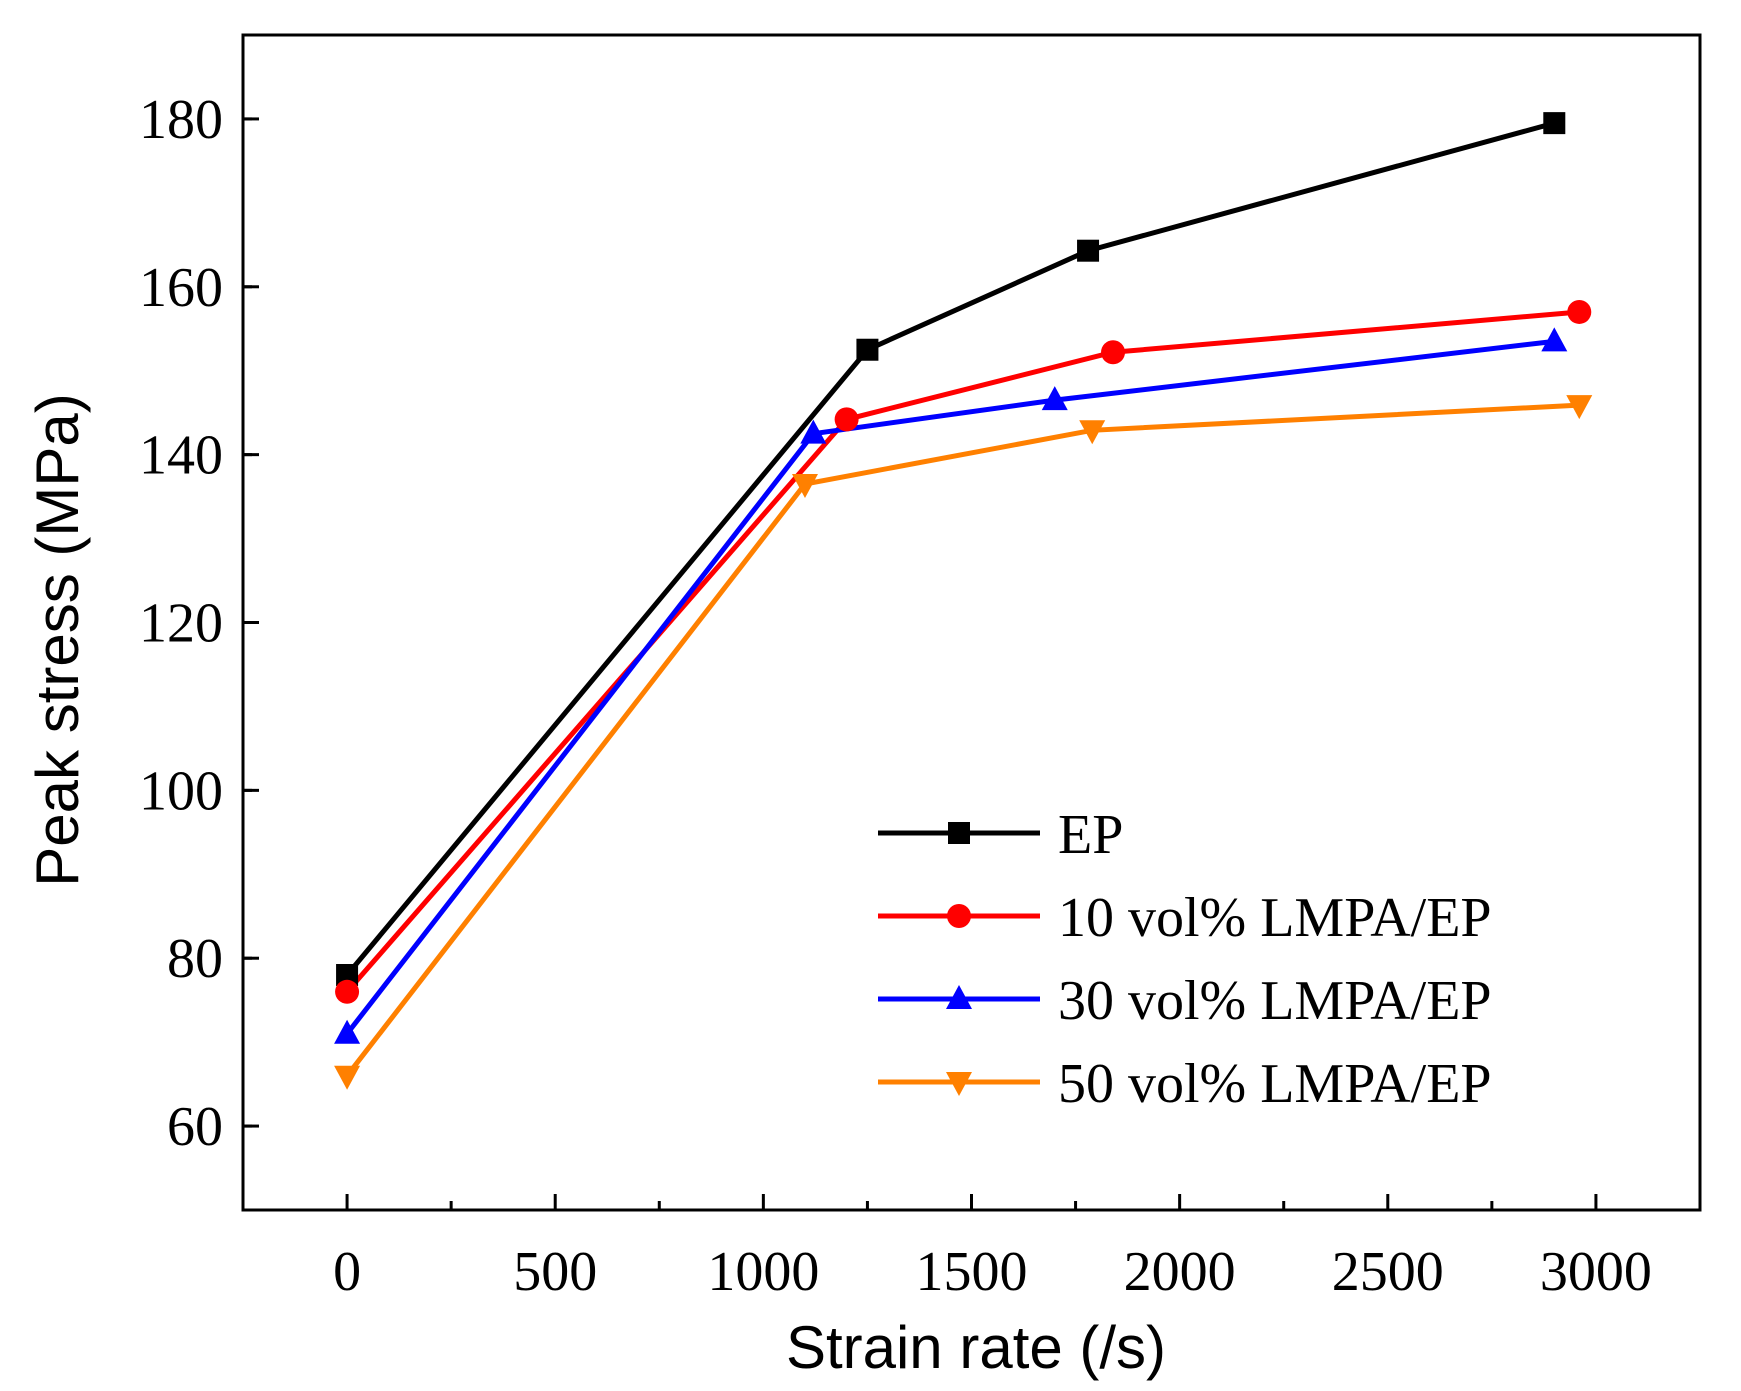  Describe the element at coordinates (1275, 1001) in the screenshot. I see `legend-label-2: 30 vol% LMPA/EP` at that location.